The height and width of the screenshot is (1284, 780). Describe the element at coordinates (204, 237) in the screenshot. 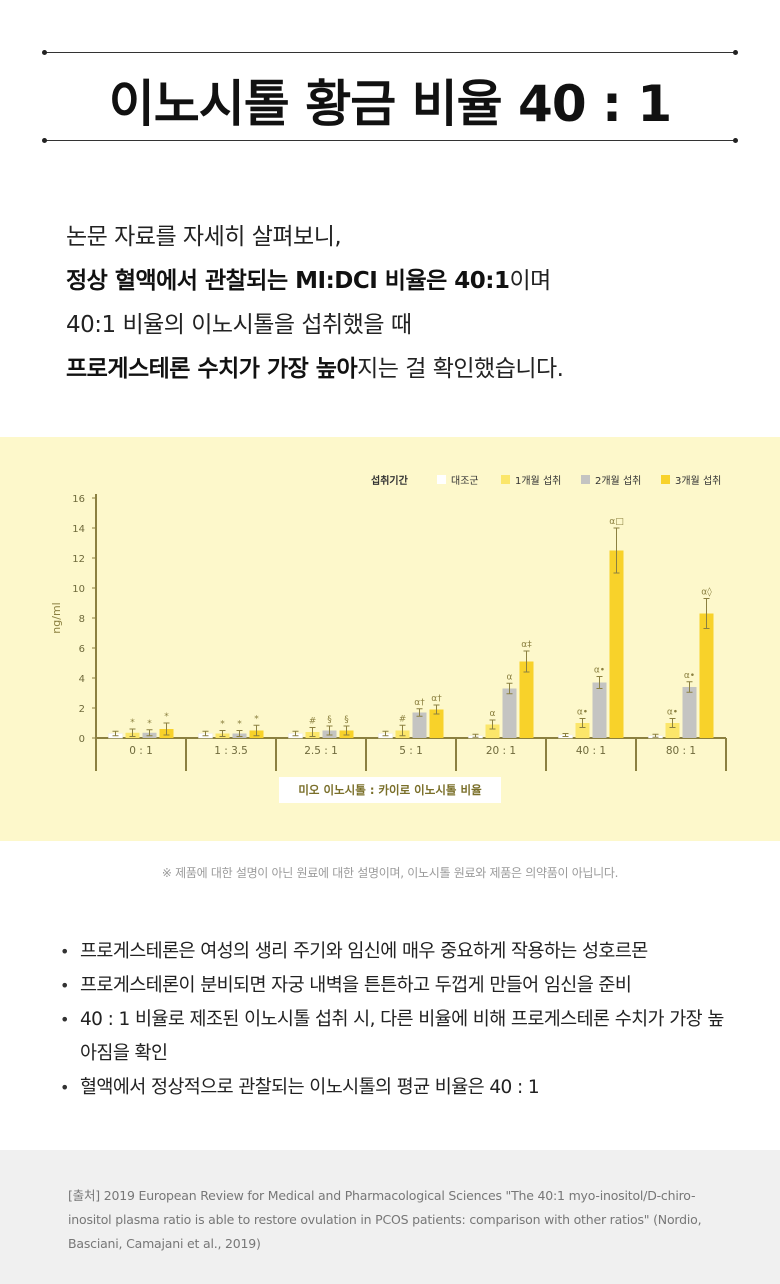

I see `intro-line-1: 논문 자료를 자세히 살펴보니,` at that location.